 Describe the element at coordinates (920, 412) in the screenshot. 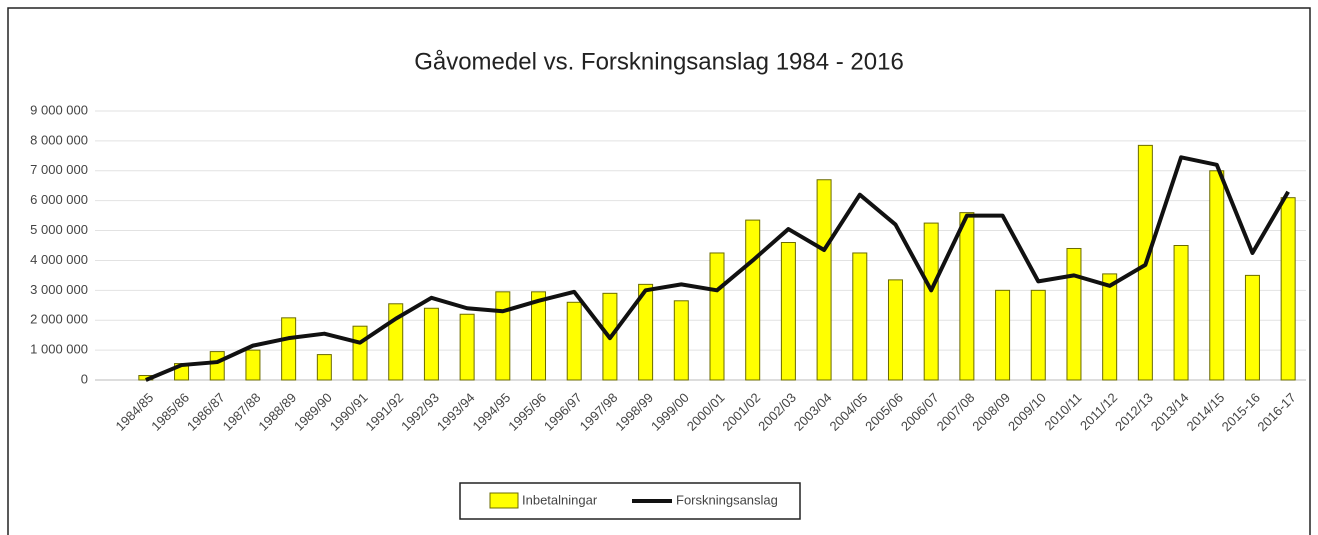

I see `x-tick-label: 2006/07` at that location.